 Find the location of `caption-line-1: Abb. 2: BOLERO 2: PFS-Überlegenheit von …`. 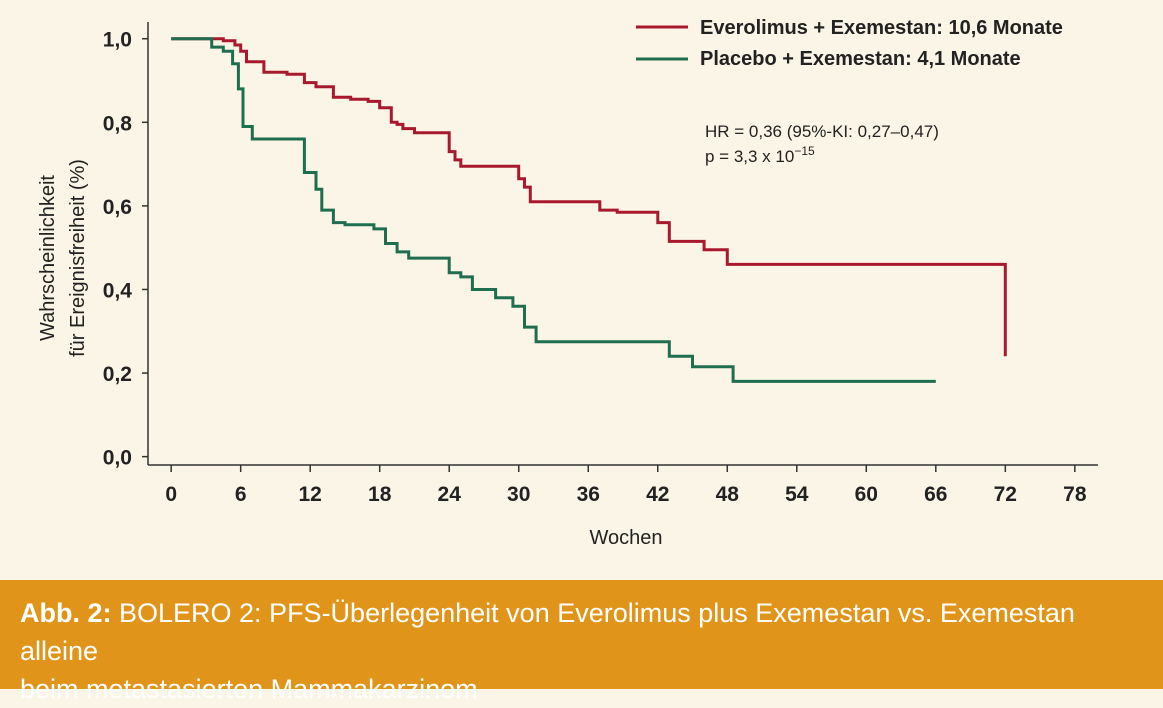

caption-line-1: Abb. 2: BOLERO 2: PFS-Überlegenheit von … is located at coordinates (581, 632).